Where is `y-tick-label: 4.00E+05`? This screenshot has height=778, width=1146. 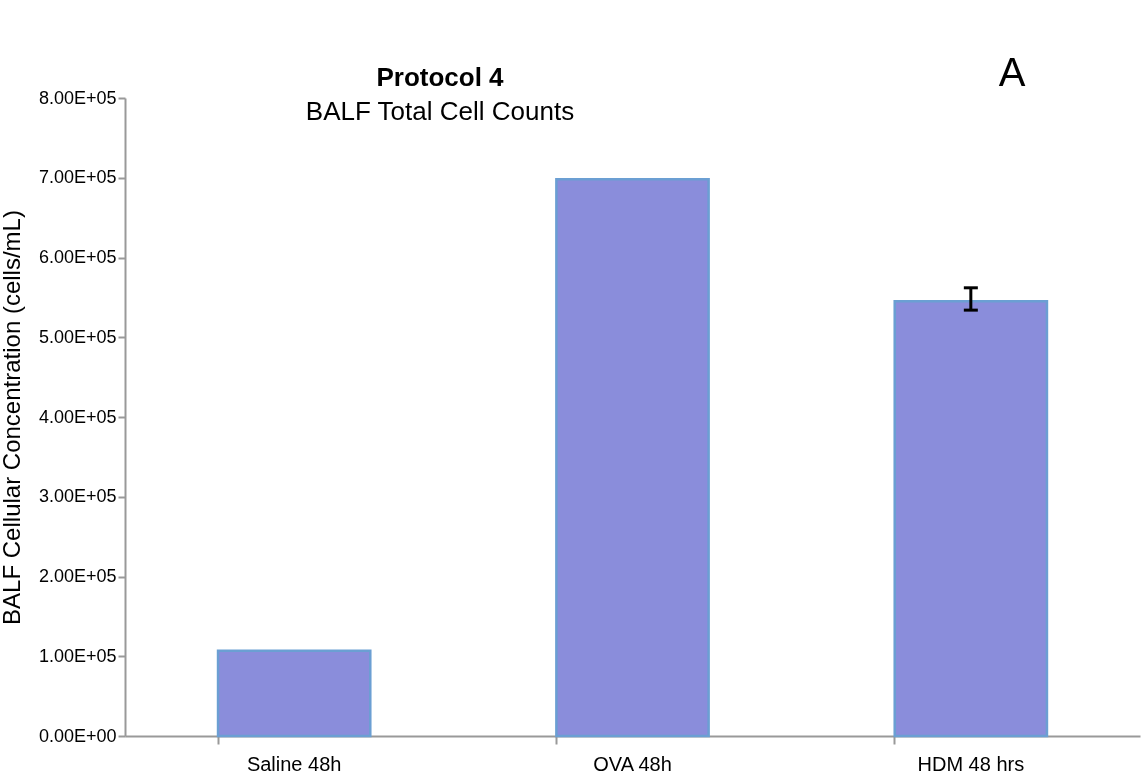 y-tick-label: 4.00E+05 is located at coordinates (77, 416).